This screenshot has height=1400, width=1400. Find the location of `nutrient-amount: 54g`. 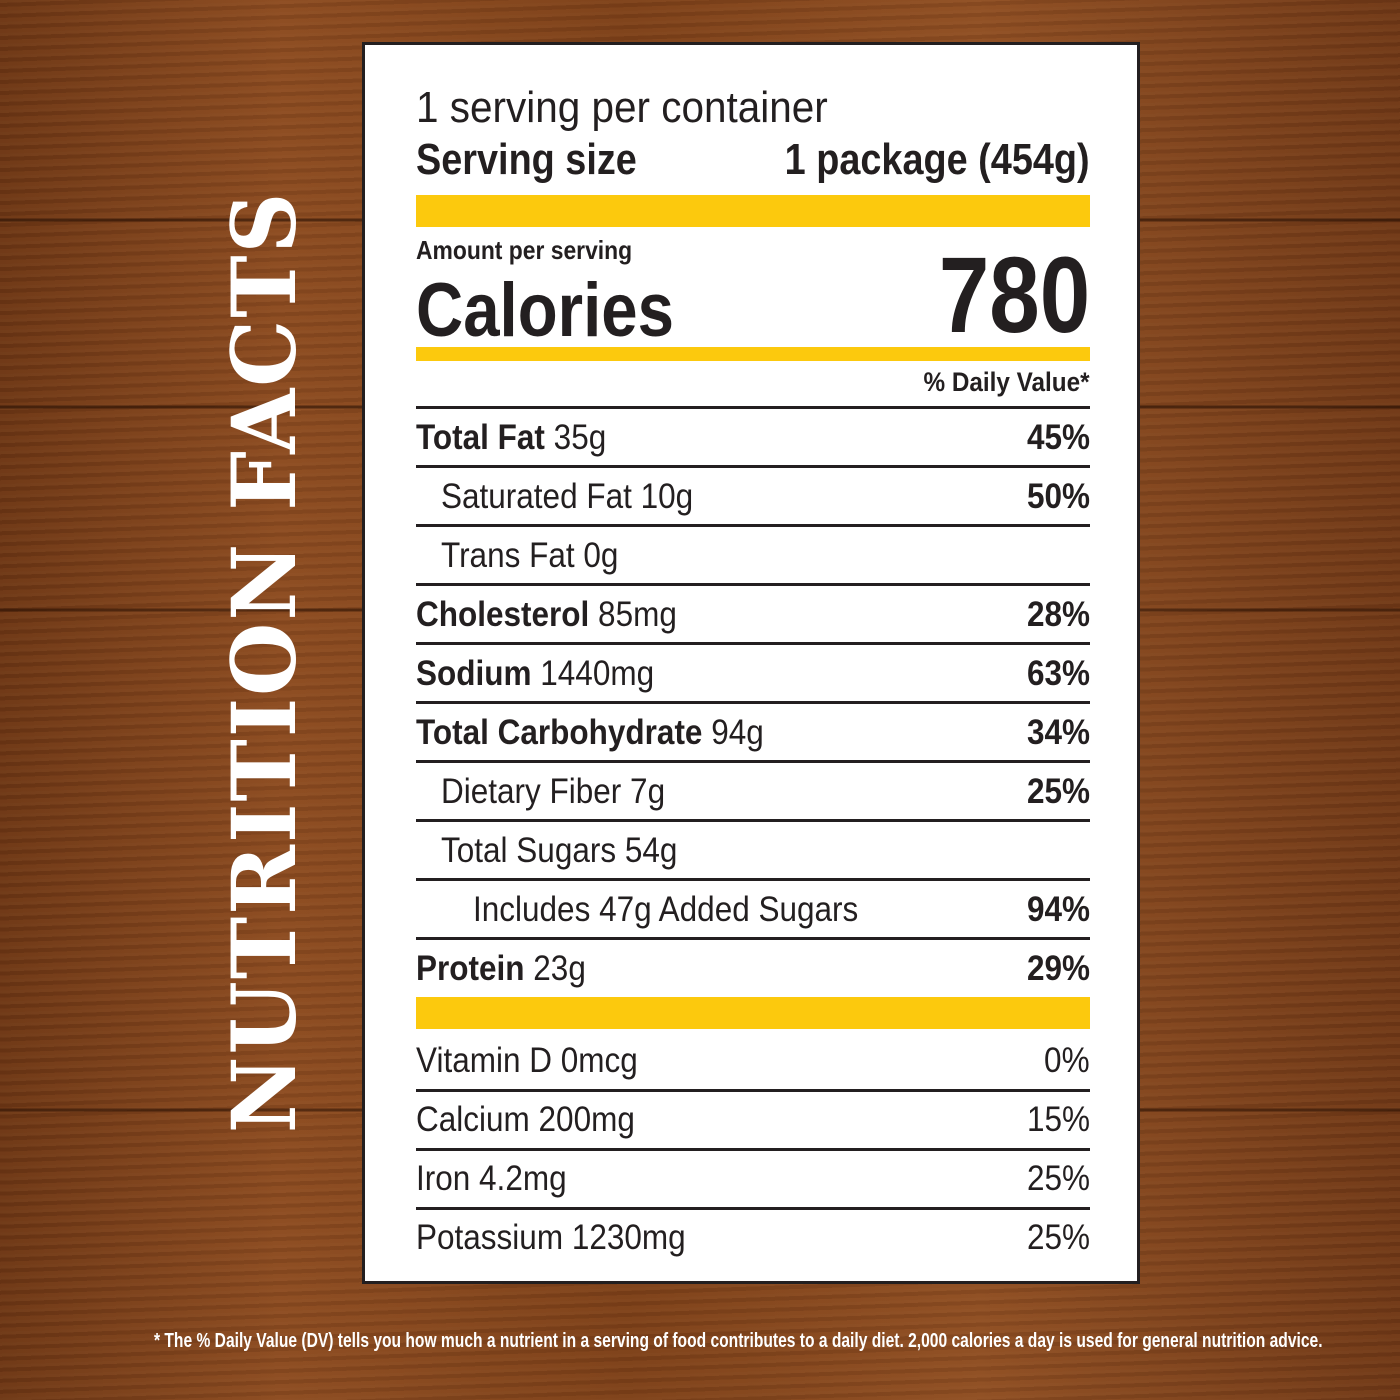

nutrient-amount: 54g is located at coordinates (651, 850).